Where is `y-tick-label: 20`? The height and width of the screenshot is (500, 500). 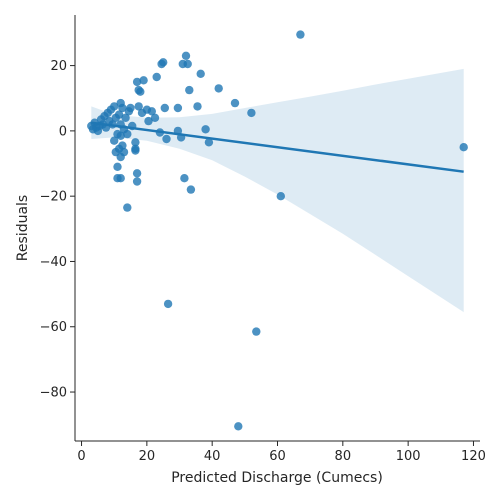 y-tick-label: 20 is located at coordinates (58, 66).